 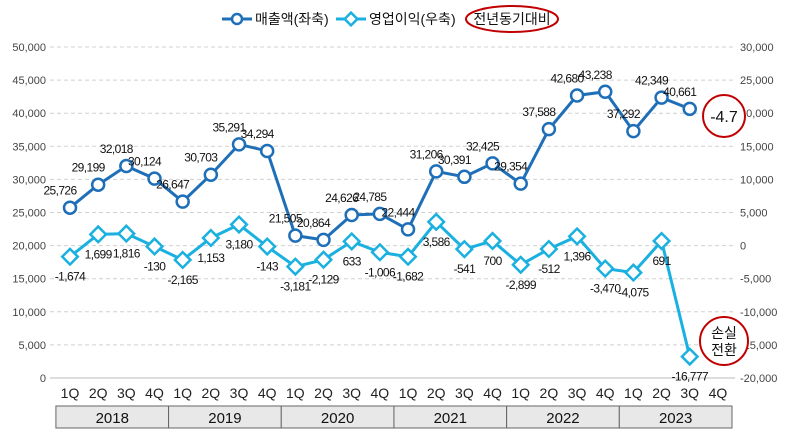 What do you see at coordinates (758, 379) in the screenshot?
I see `right-tick-label: -20,000` at bounding box center [758, 379].